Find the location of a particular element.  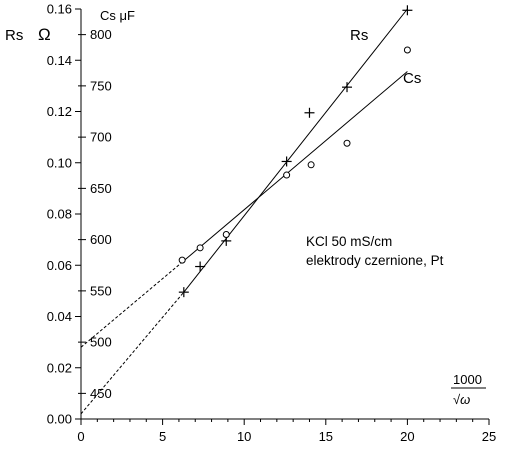

series-label-rs: Rs is located at coordinates (359, 35).